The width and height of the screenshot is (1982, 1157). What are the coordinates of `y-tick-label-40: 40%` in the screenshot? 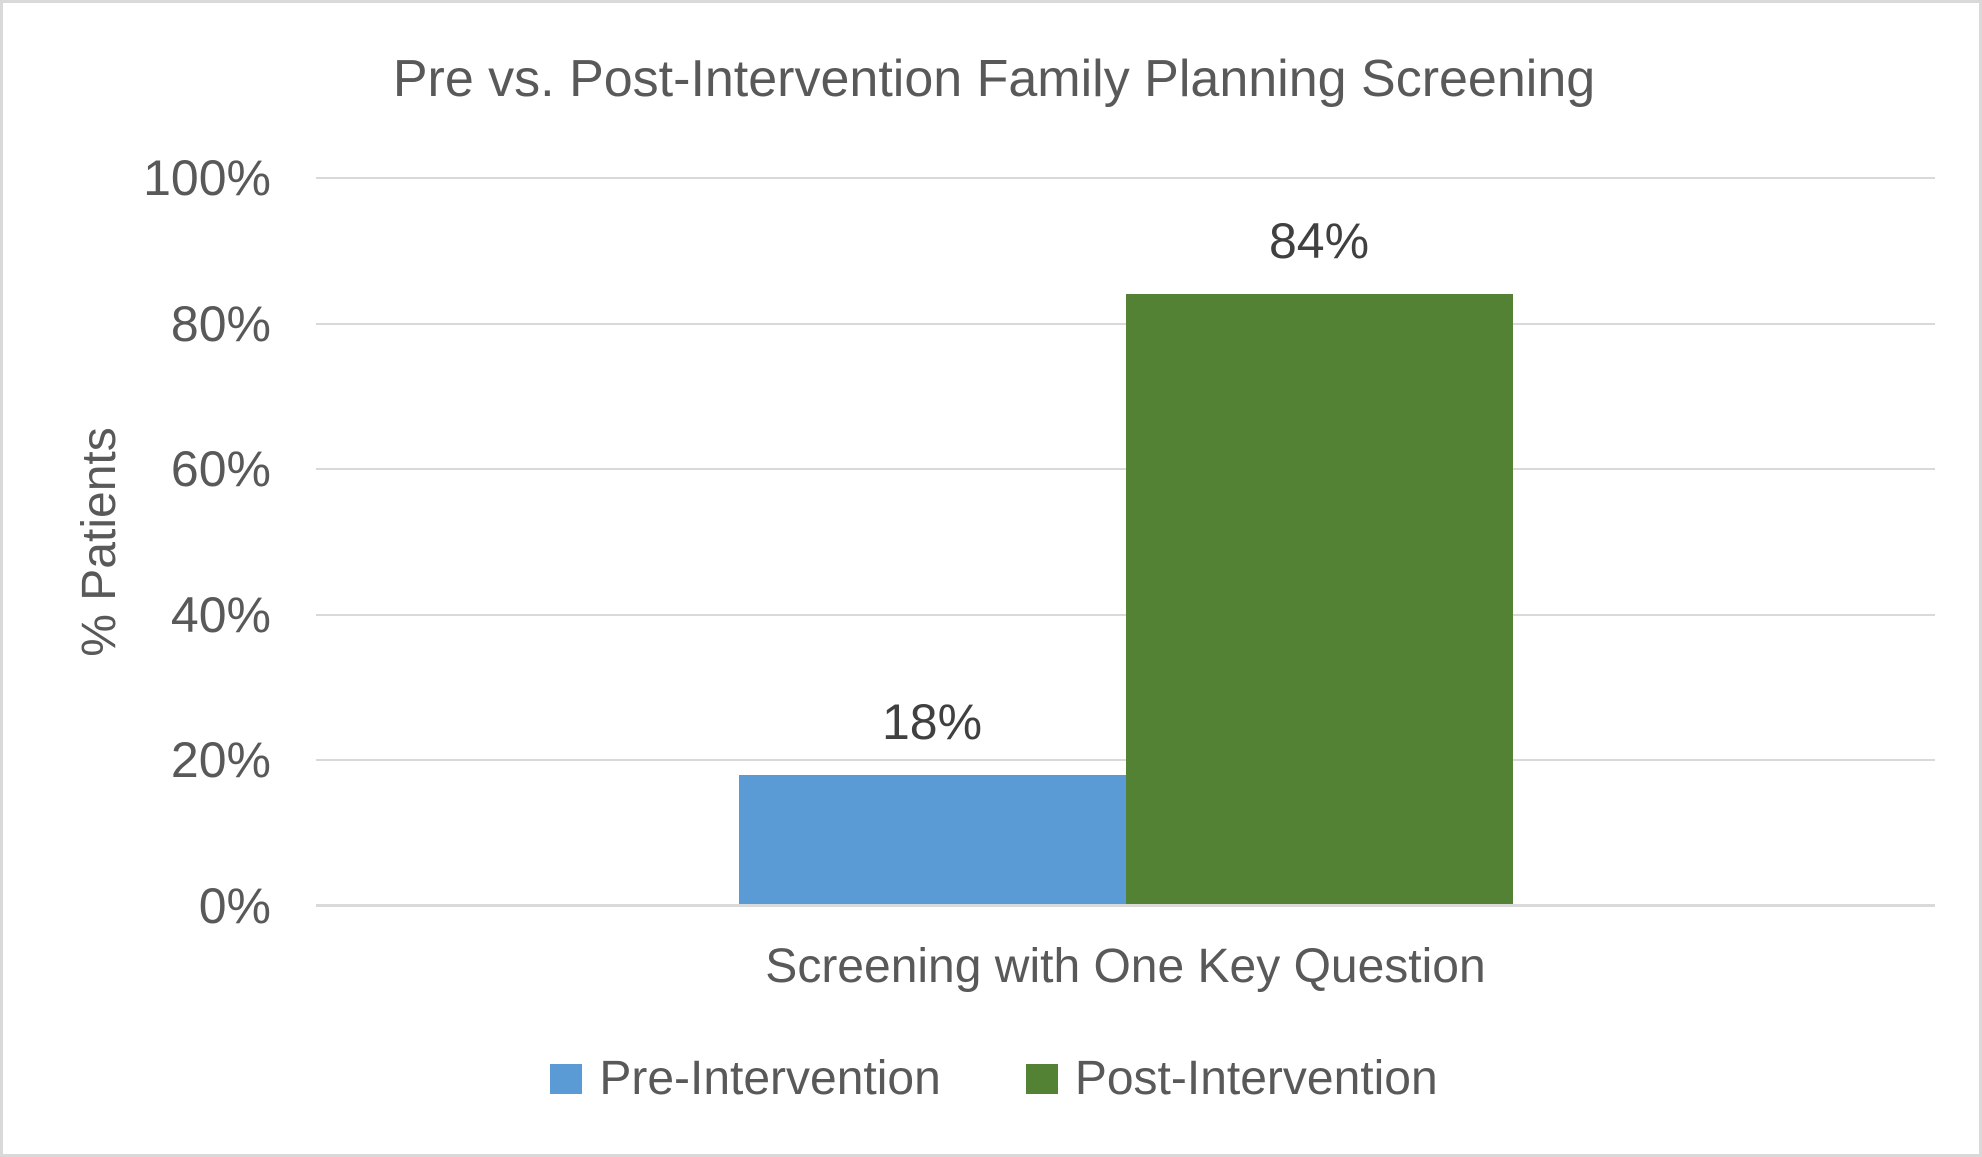 It's located at (220, 614).